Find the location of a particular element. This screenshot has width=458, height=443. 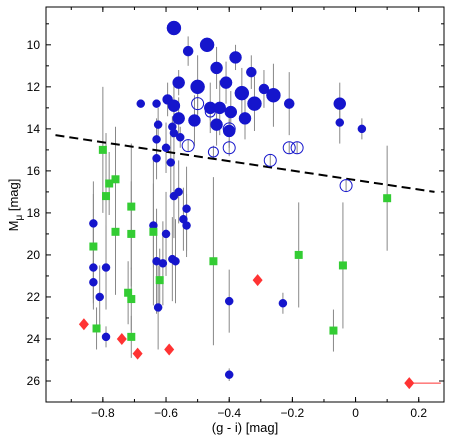

y-tick-label: 22 is located at coordinates (34, 297).